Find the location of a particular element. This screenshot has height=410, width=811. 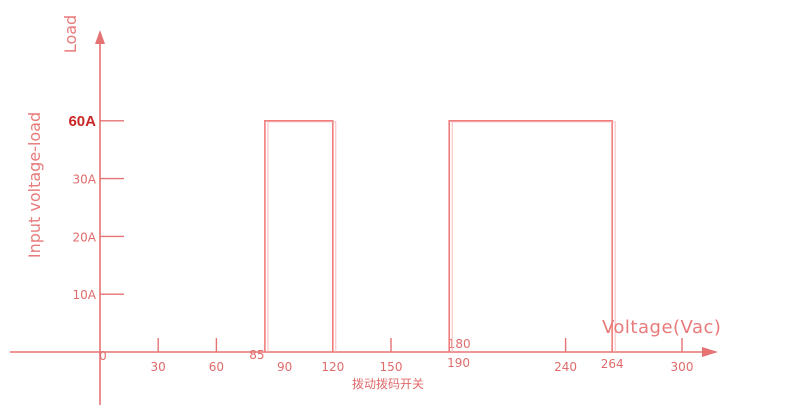

x-origin-label: 0 is located at coordinates (103, 356).